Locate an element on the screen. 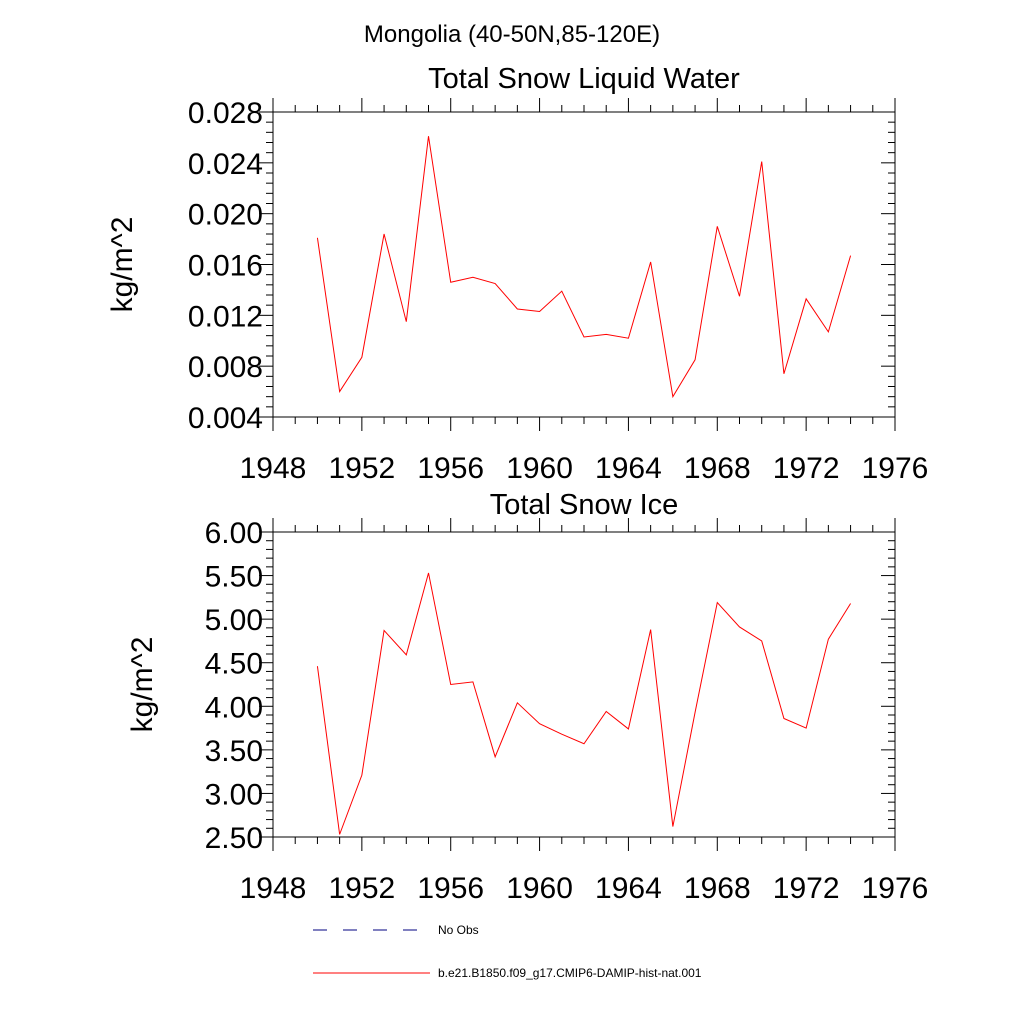 The image size is (1024, 1024). y-tick-label: 3.50 is located at coordinates (234, 751).